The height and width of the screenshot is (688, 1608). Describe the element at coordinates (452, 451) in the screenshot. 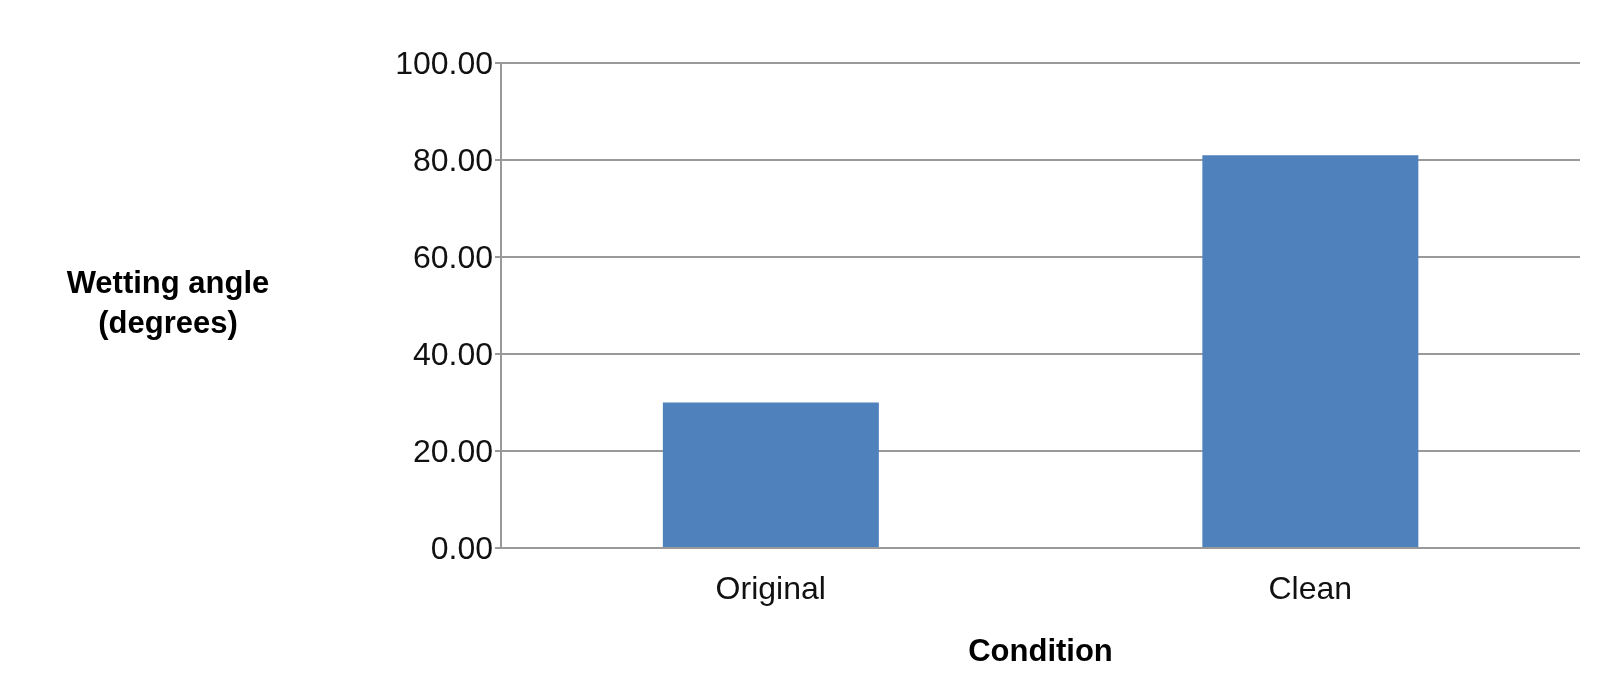

I see `y-tick-label: 20.00` at that location.